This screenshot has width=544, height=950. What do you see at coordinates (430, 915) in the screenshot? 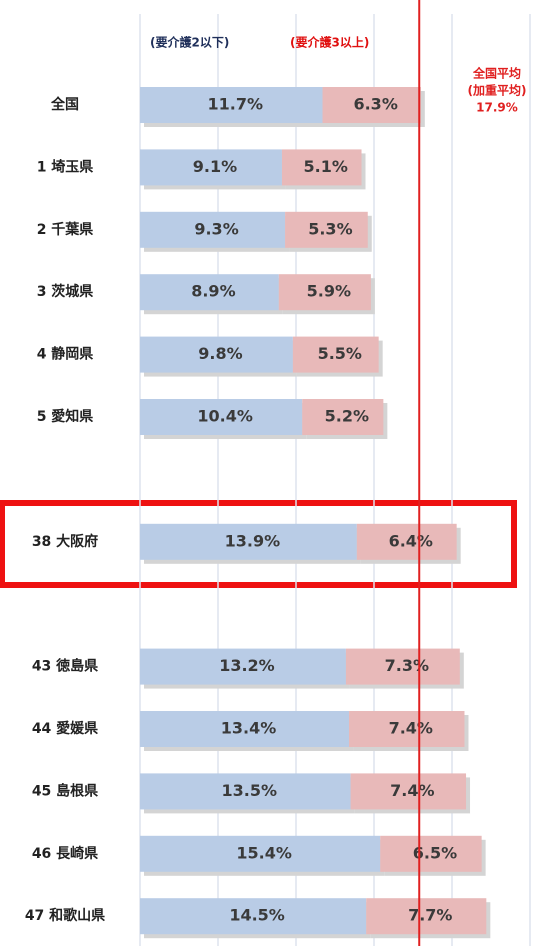
I see `value-label: 7.7%` at bounding box center [430, 915].